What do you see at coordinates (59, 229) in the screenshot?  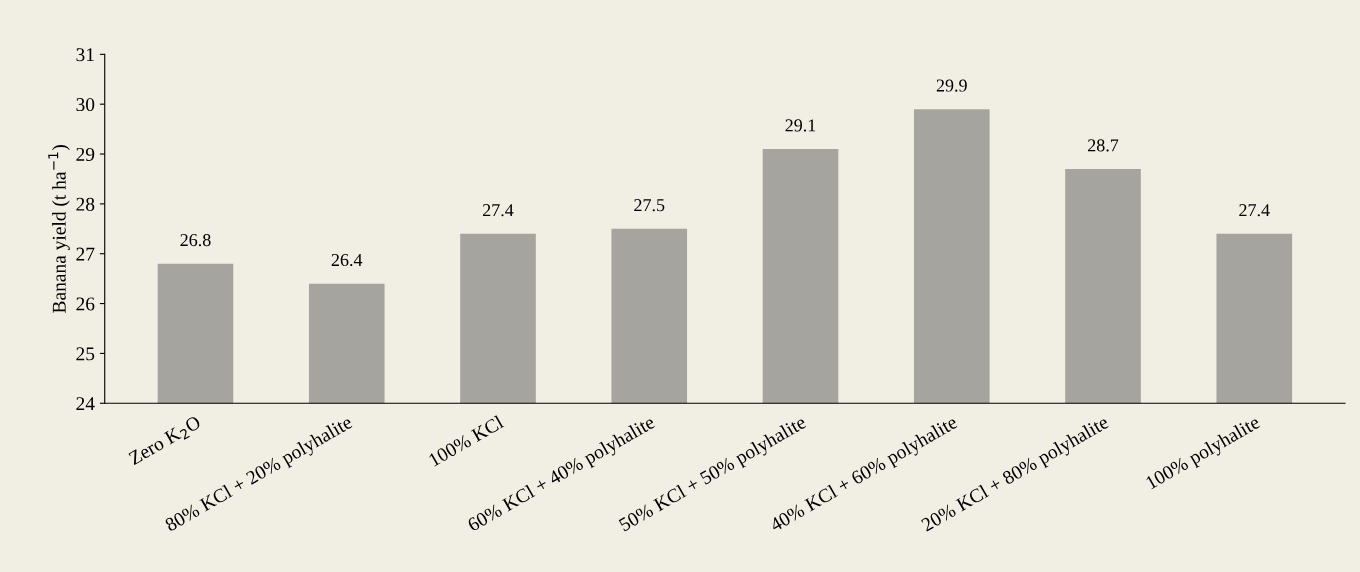 I see `y-axis-title: Banana yield (t ha$^{−1}$)` at bounding box center [59, 229].